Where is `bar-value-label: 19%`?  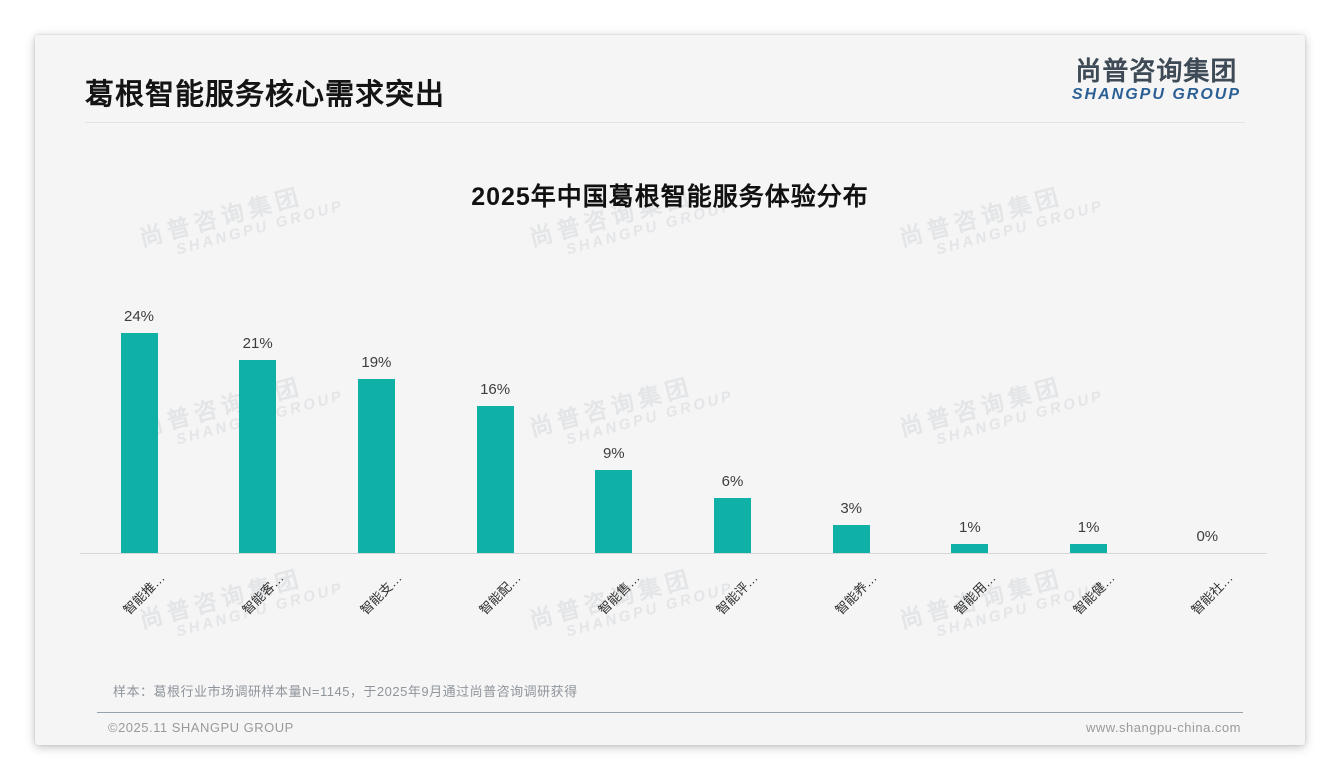
bar-value-label: 19% is located at coordinates (376, 362).